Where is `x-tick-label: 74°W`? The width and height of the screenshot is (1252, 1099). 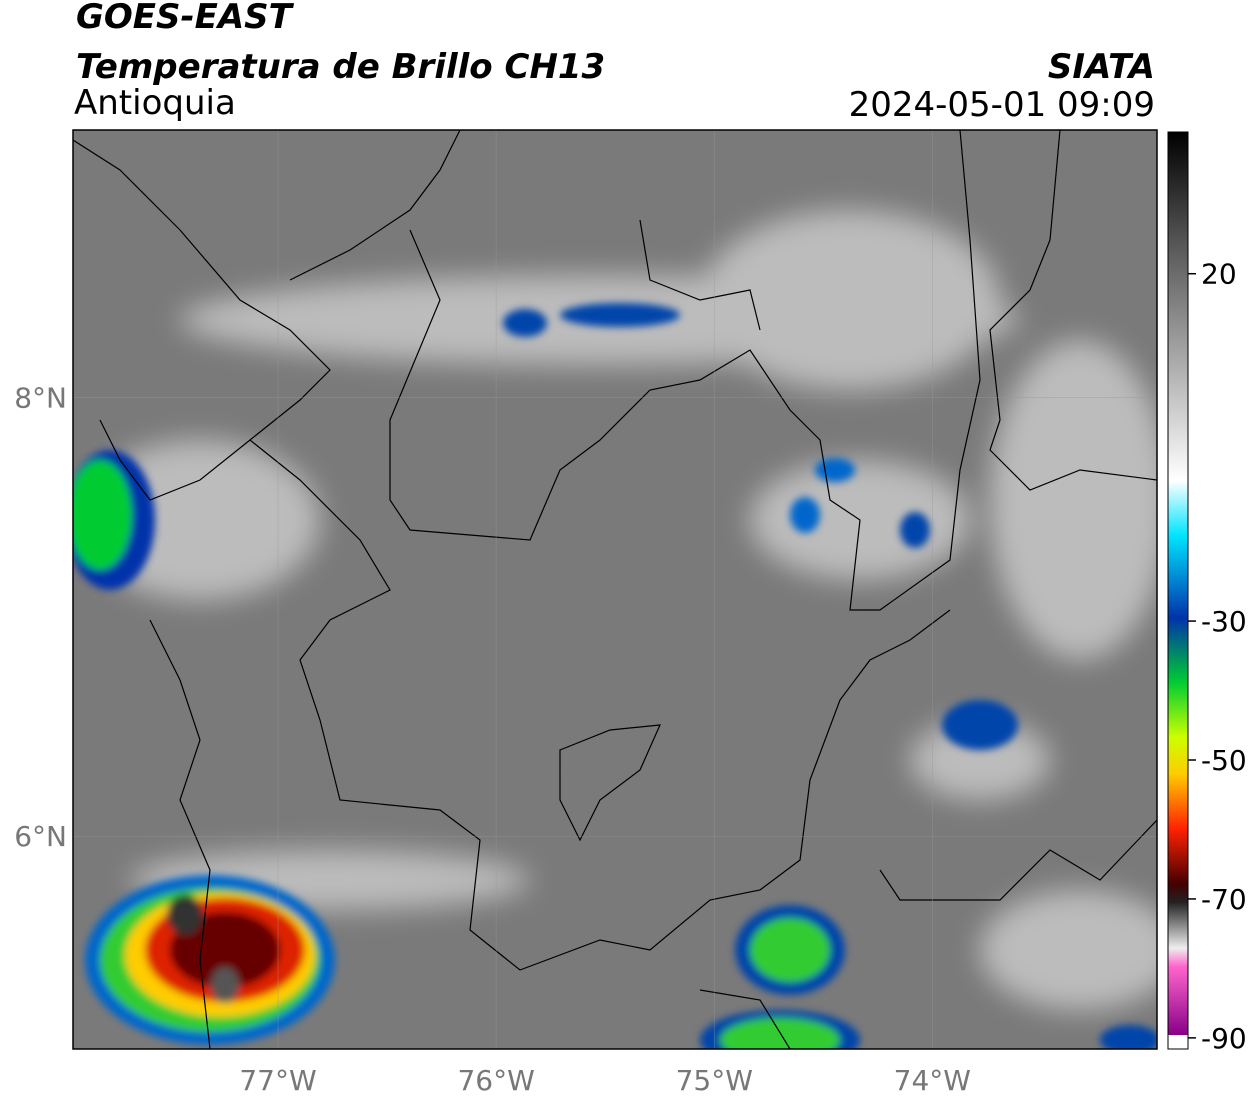 x-tick-label: 74°W is located at coordinates (932, 1080).